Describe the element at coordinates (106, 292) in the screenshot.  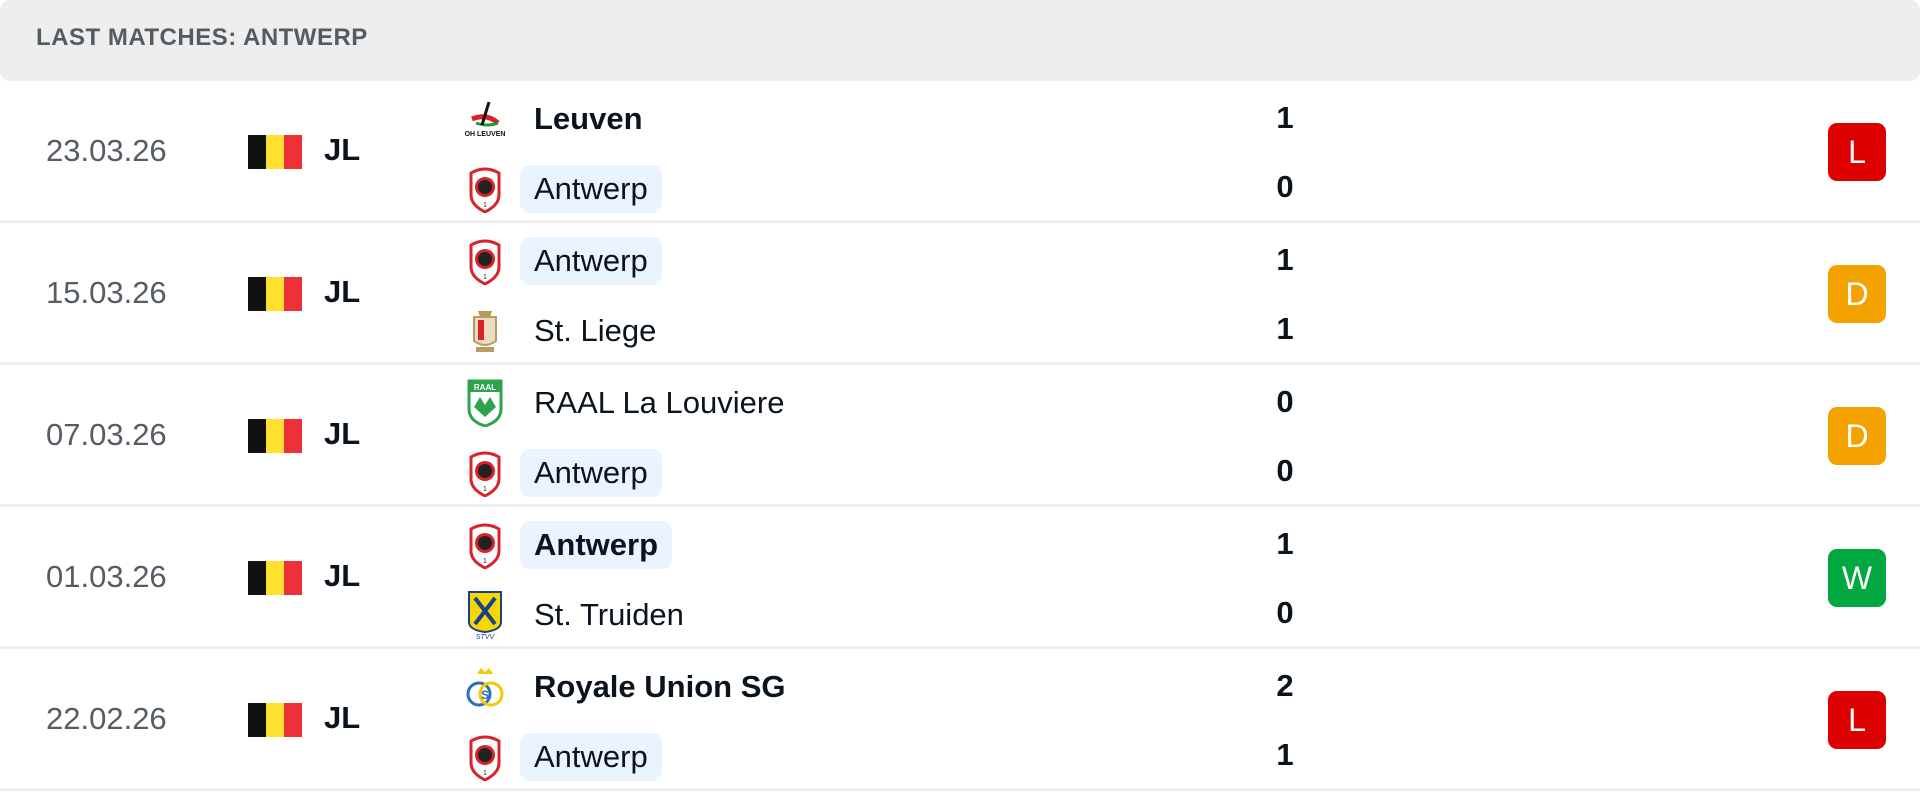
I see `match-date: 15.03.26` at that location.